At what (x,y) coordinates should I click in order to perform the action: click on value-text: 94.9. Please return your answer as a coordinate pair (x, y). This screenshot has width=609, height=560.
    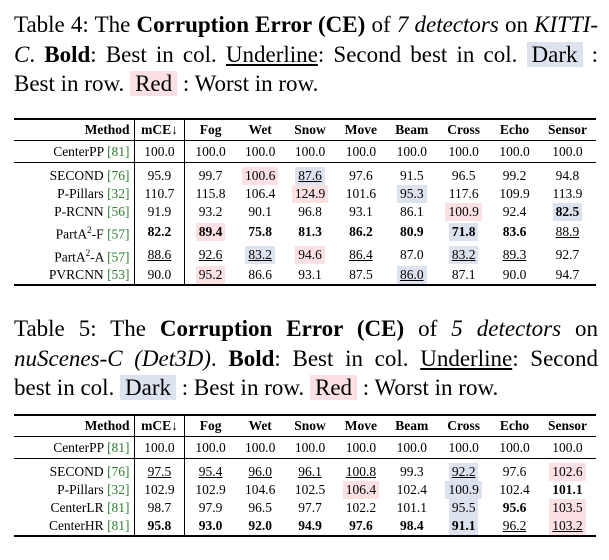
    Looking at the image, I should click on (310, 525).